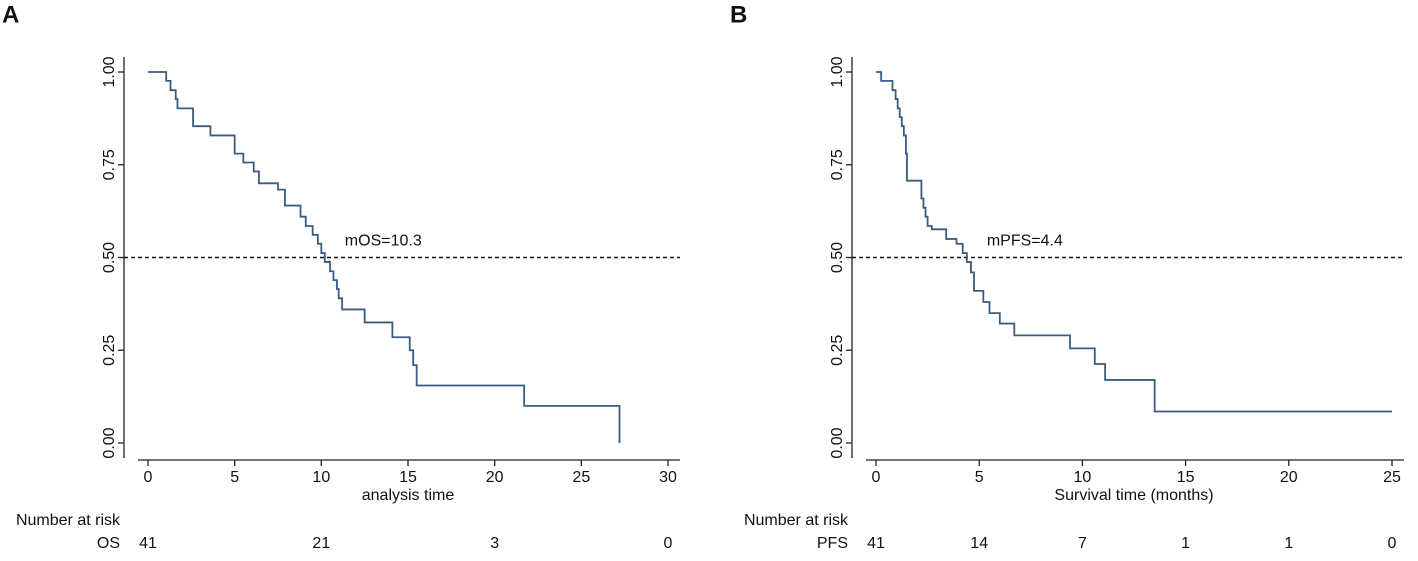 This screenshot has width=1418, height=561. What do you see at coordinates (10, 14) in the screenshot?
I see `panel-label: A` at bounding box center [10, 14].